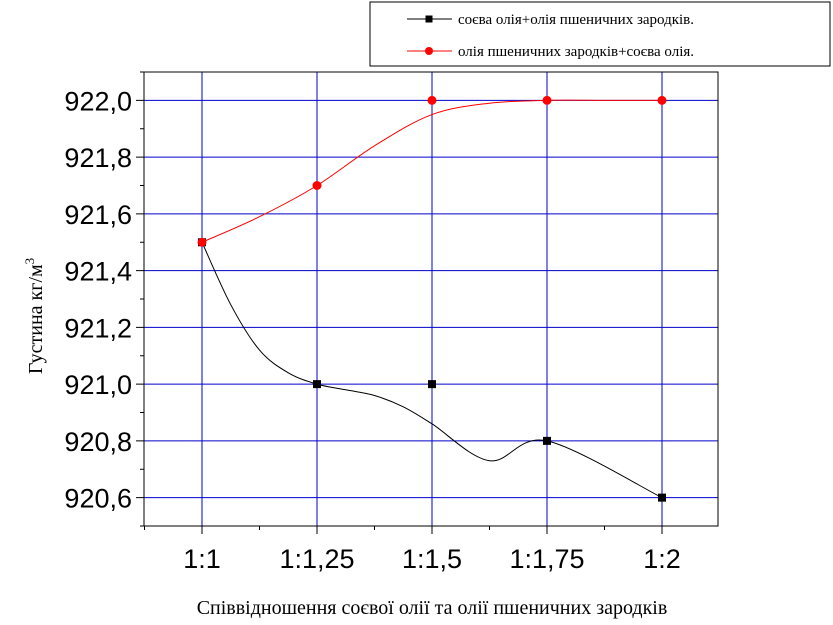 This screenshot has width=833, height=625. Describe the element at coordinates (98, 442) in the screenshot. I see `y-tick-label: 920,8` at that location.